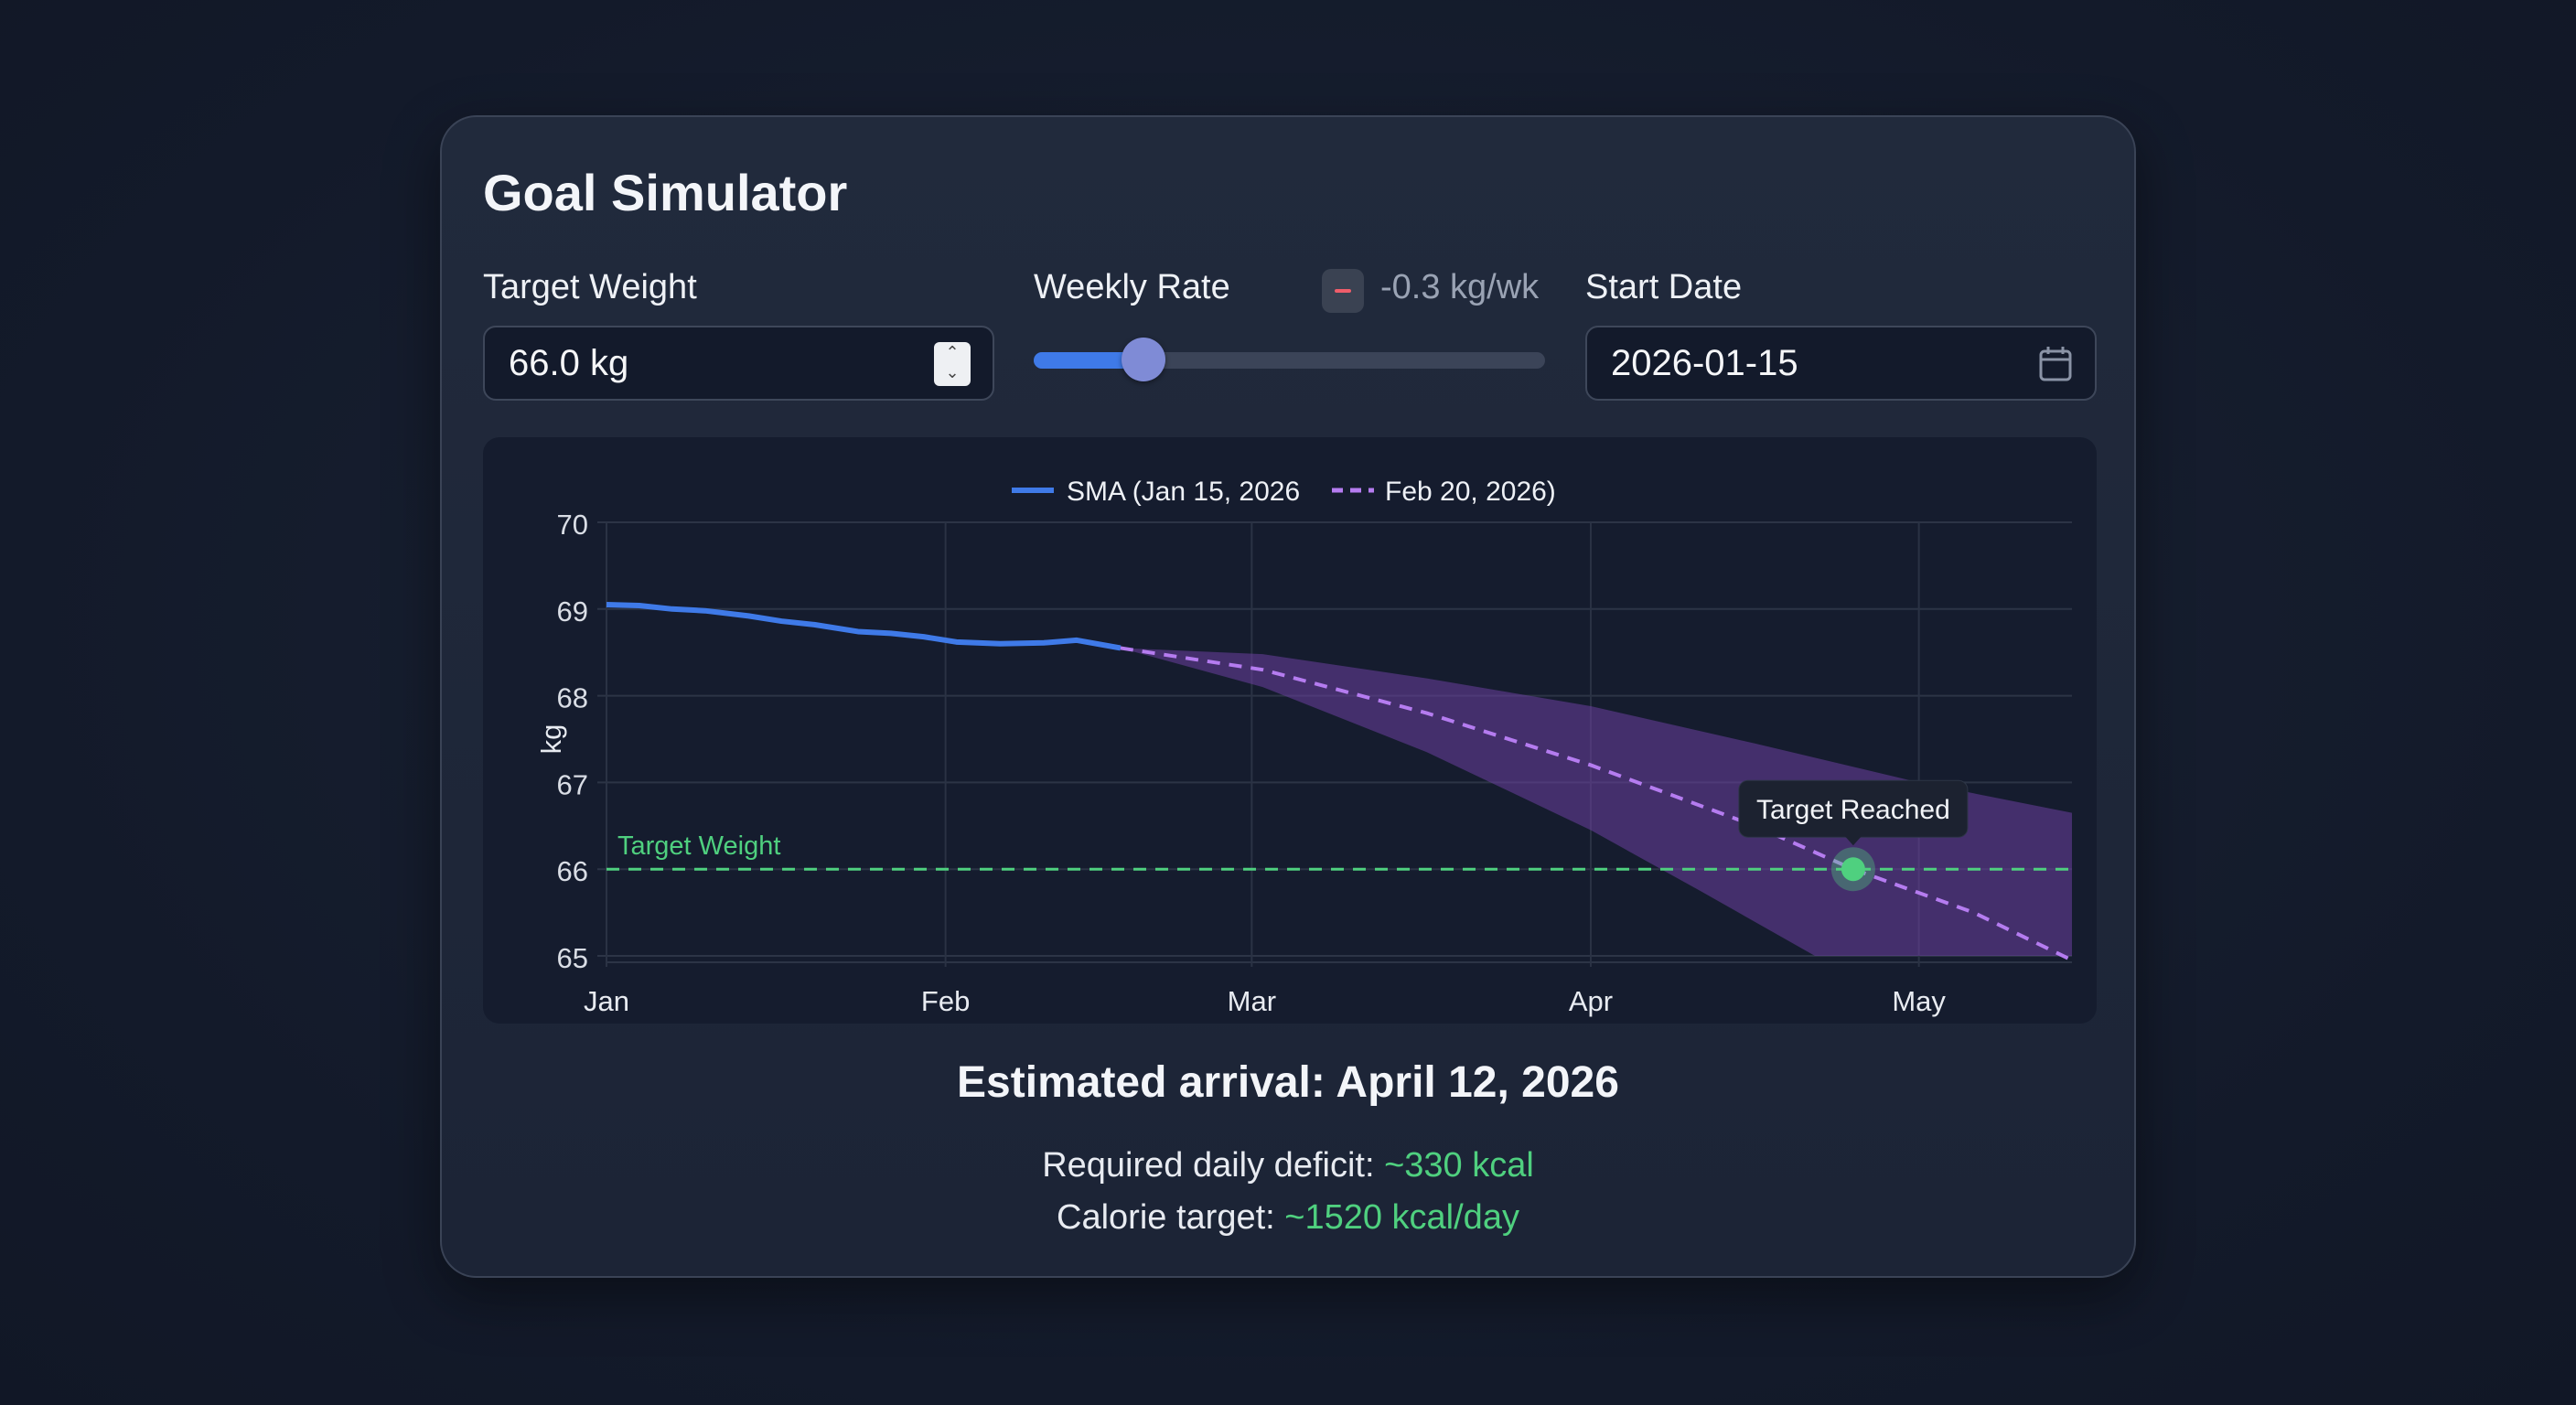 Image resolution: width=2576 pixels, height=1405 pixels. Describe the element at coordinates (2055, 364) in the screenshot. I see `calendar-icon` at that location.